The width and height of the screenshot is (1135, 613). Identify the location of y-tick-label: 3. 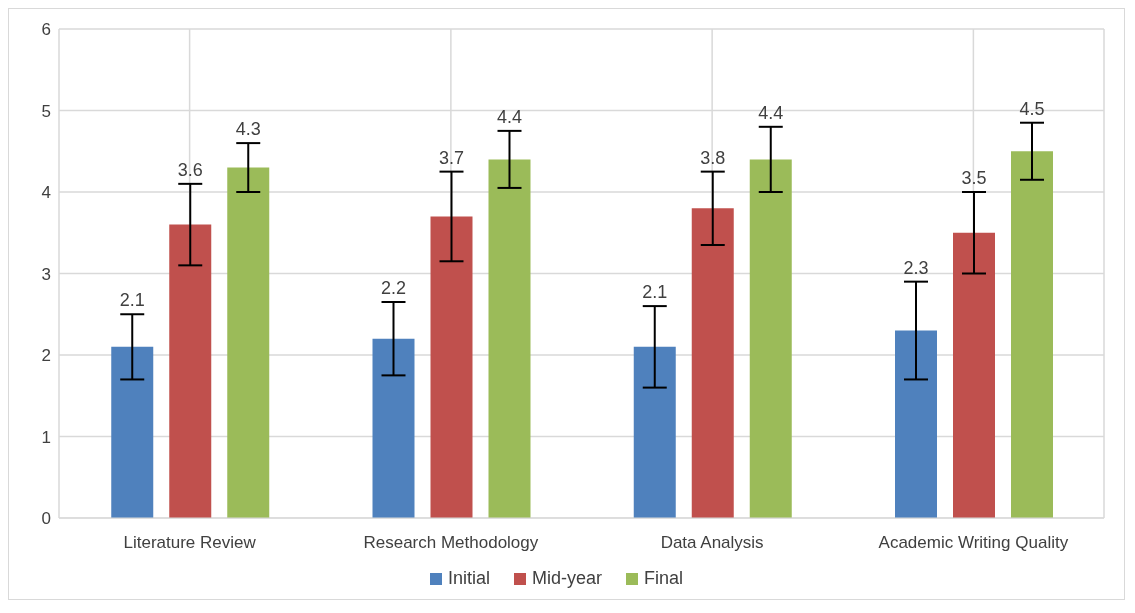
(46, 274).